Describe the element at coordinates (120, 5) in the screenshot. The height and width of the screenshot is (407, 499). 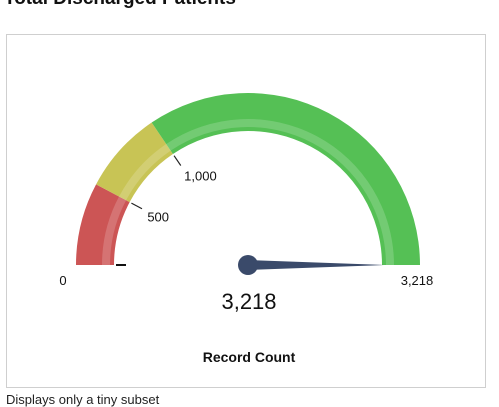
I see `page-title: Total Discharged Patients` at that location.